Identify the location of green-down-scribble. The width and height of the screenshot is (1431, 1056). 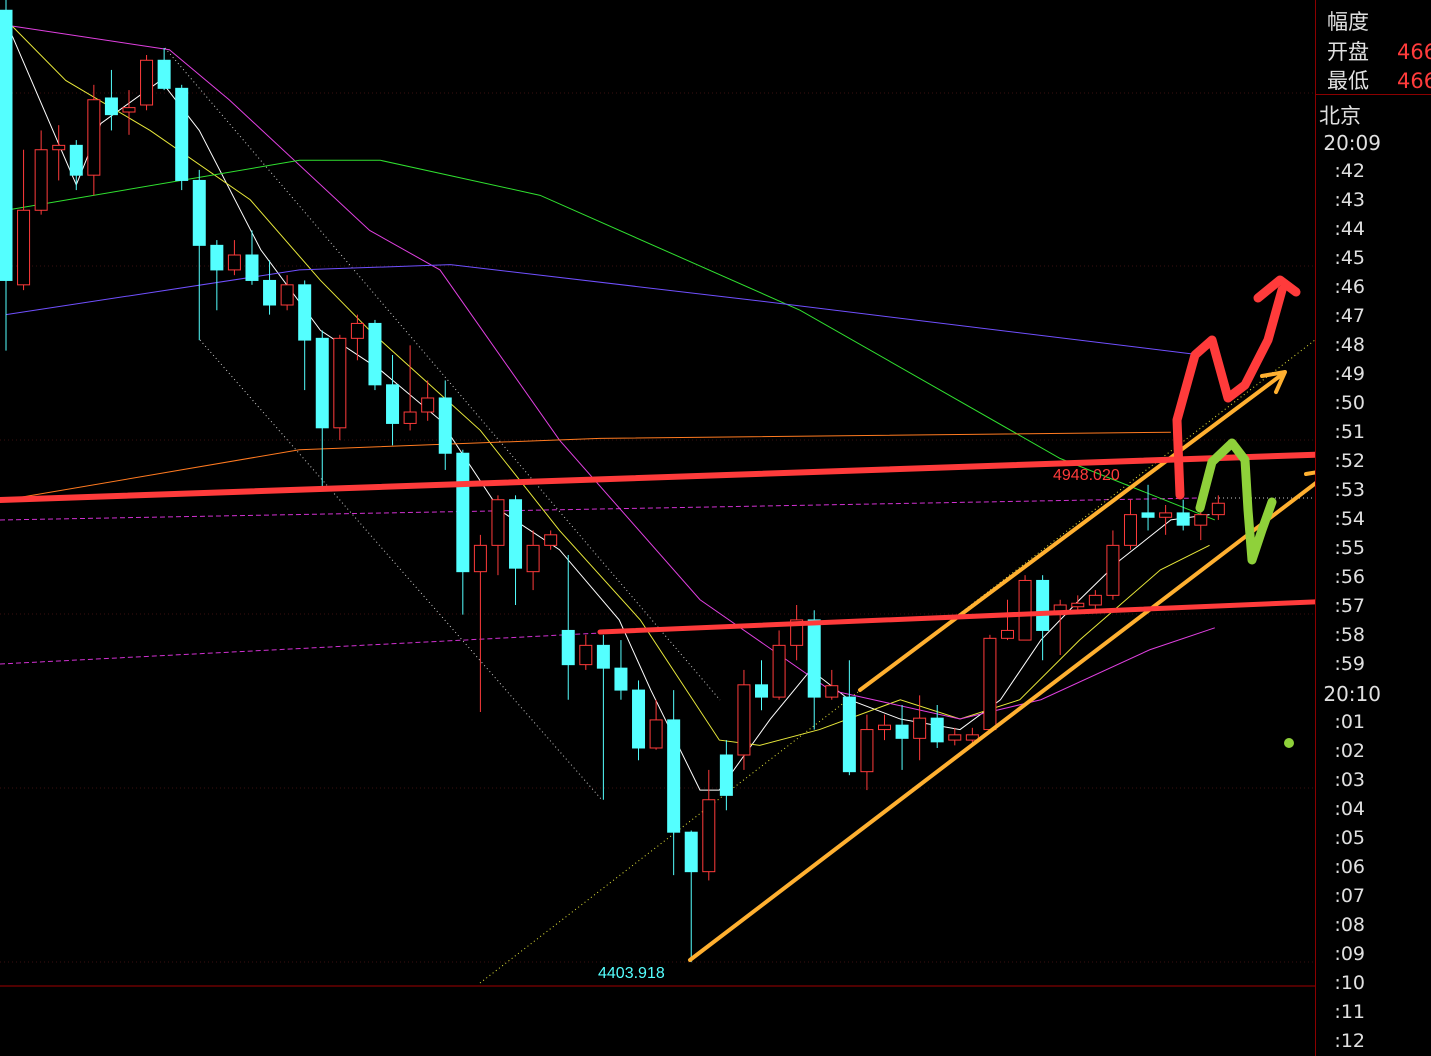
(1236, 501).